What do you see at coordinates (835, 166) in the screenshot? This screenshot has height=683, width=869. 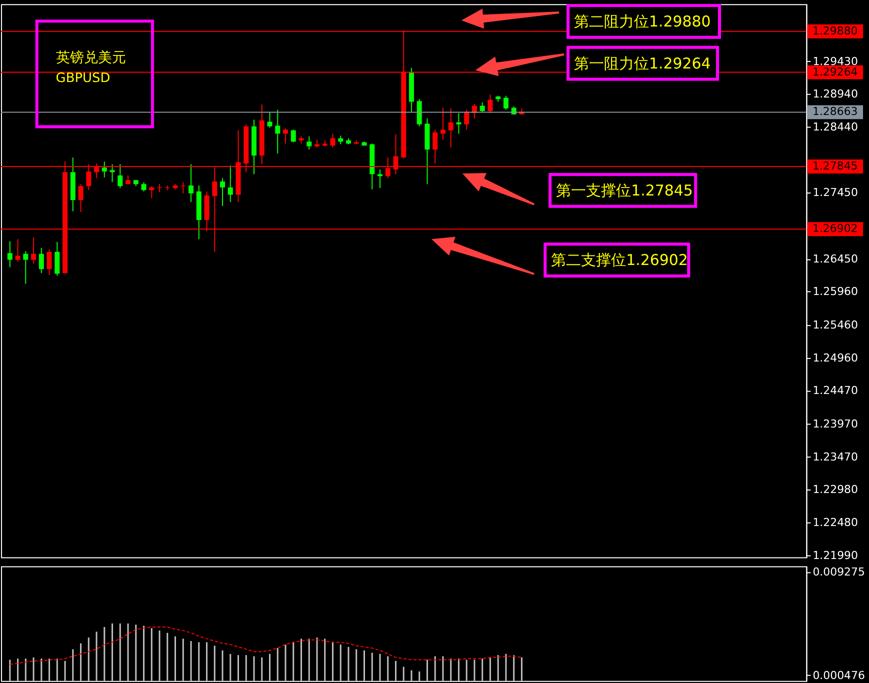 I see `ref-line-label: 1.27845` at bounding box center [835, 166].